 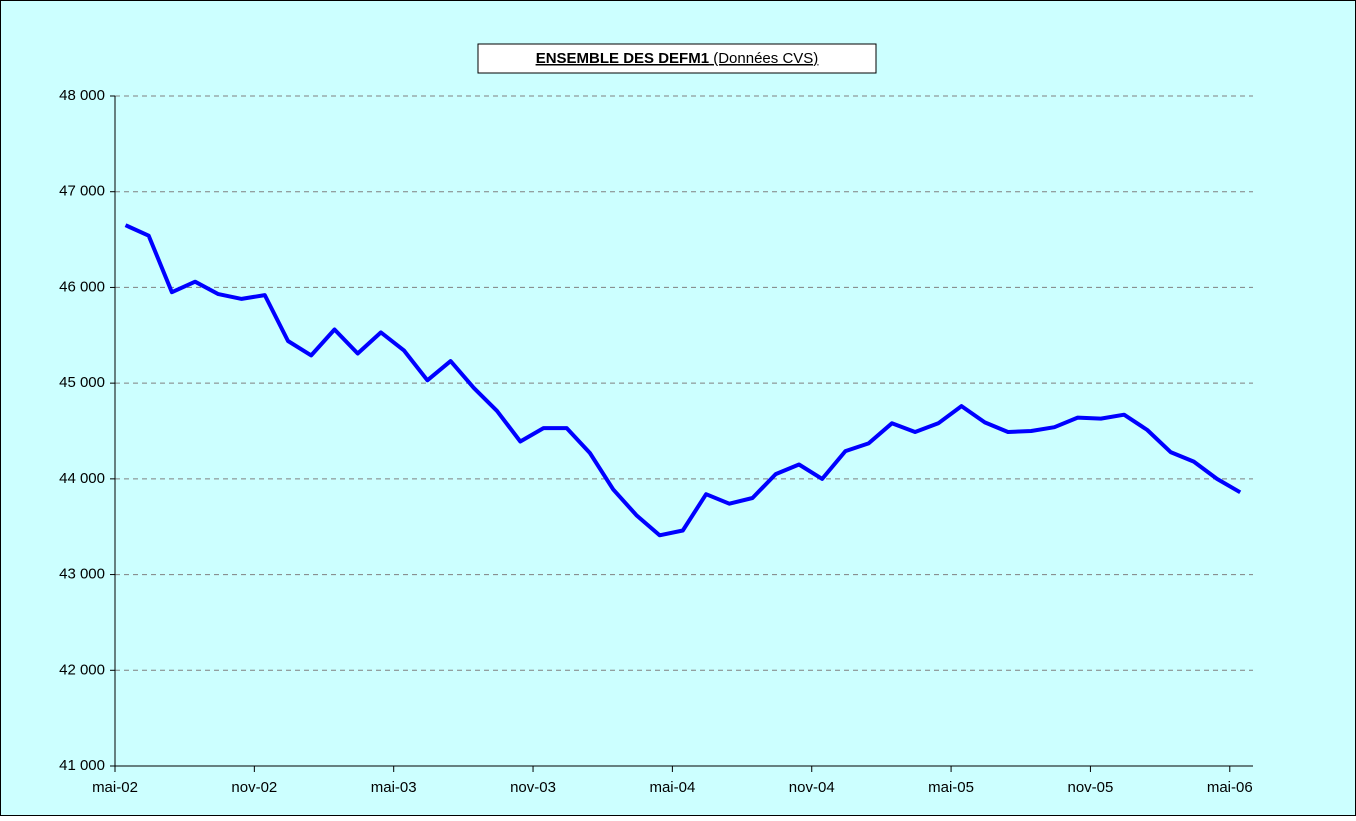 What do you see at coordinates (82, 765) in the screenshot?
I see `y-tick-label: 41 000` at bounding box center [82, 765].